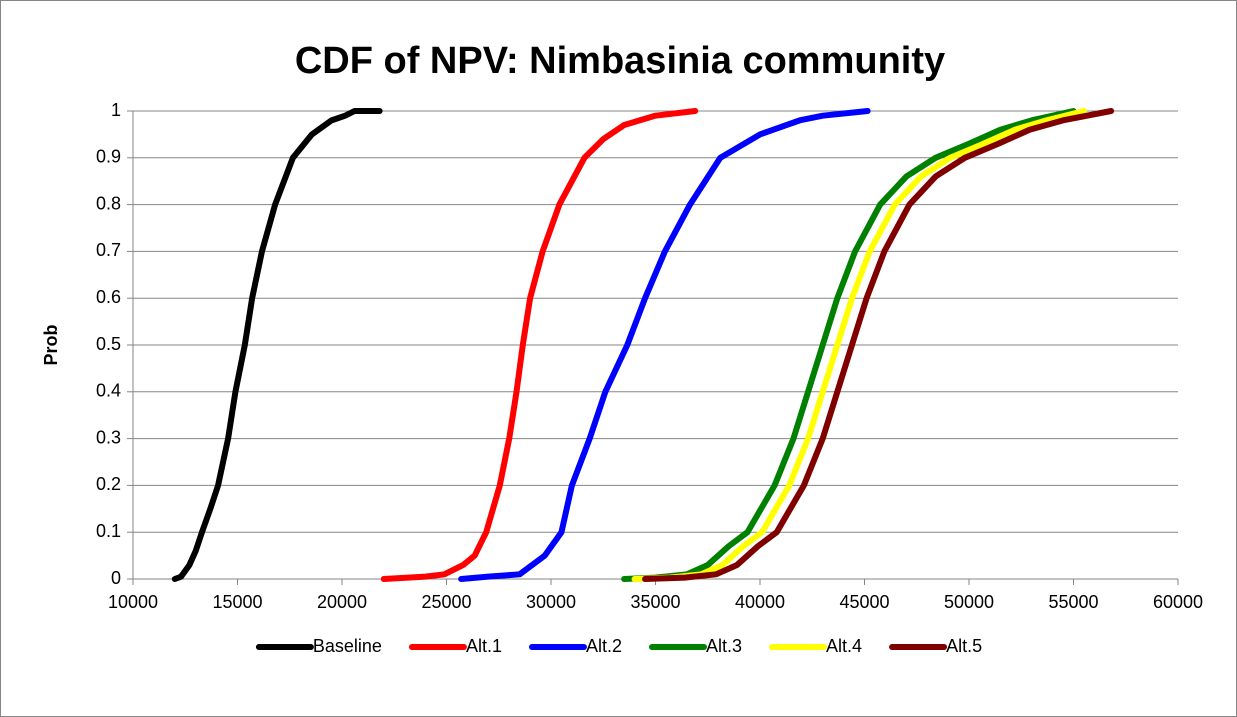  I want to click on y-tick-label: 0.2, so click(108, 484).